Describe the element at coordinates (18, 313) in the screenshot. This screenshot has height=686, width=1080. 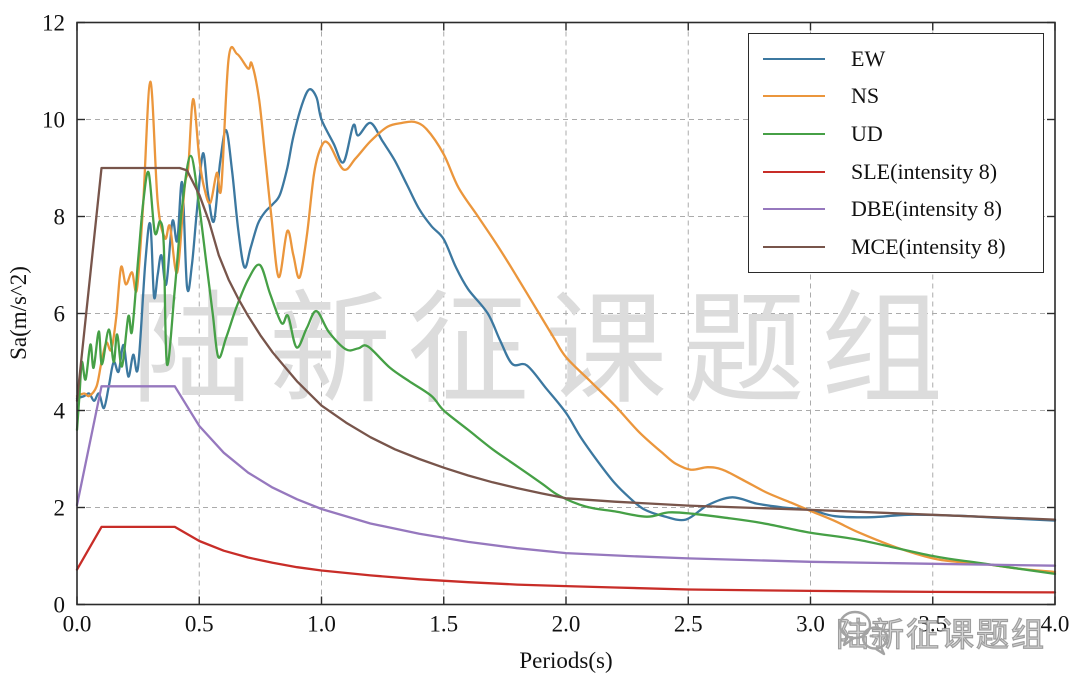
I see `y-axis-label: Sa(m/s^2)` at that location.